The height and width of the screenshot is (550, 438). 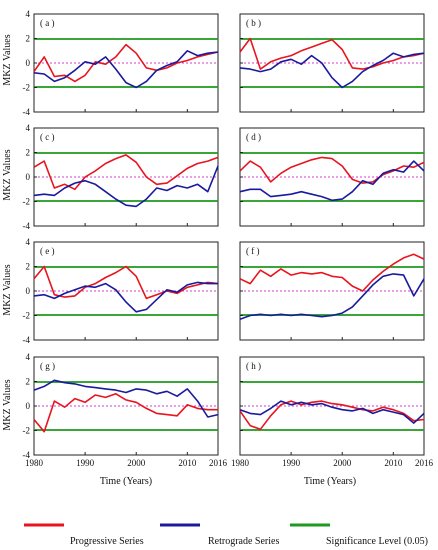 I want to click on x-axis-label-right: Time (Years), so click(x=330, y=481).